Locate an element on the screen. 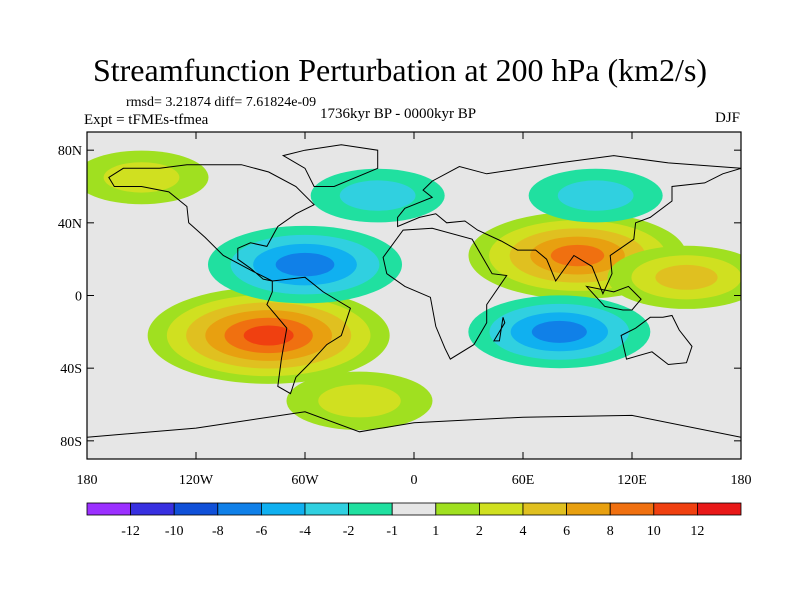 The height and width of the screenshot is (600, 800). stats-label: rmsd= 3.21874 diff= 7.61824e-09 is located at coordinates (221, 102).